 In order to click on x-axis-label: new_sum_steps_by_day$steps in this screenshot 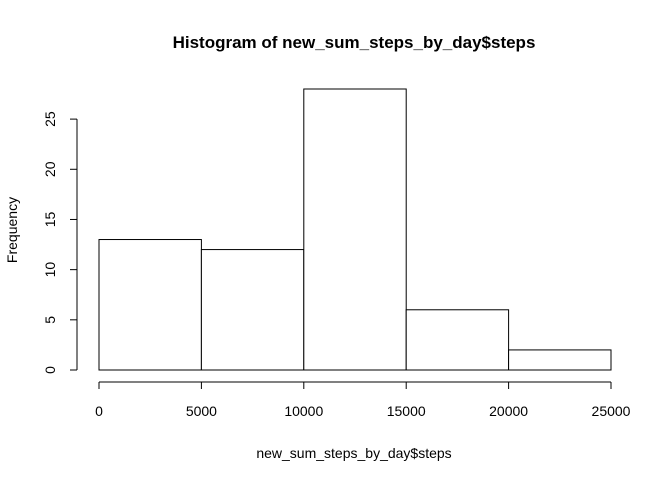, I will do `click(353, 453)`.